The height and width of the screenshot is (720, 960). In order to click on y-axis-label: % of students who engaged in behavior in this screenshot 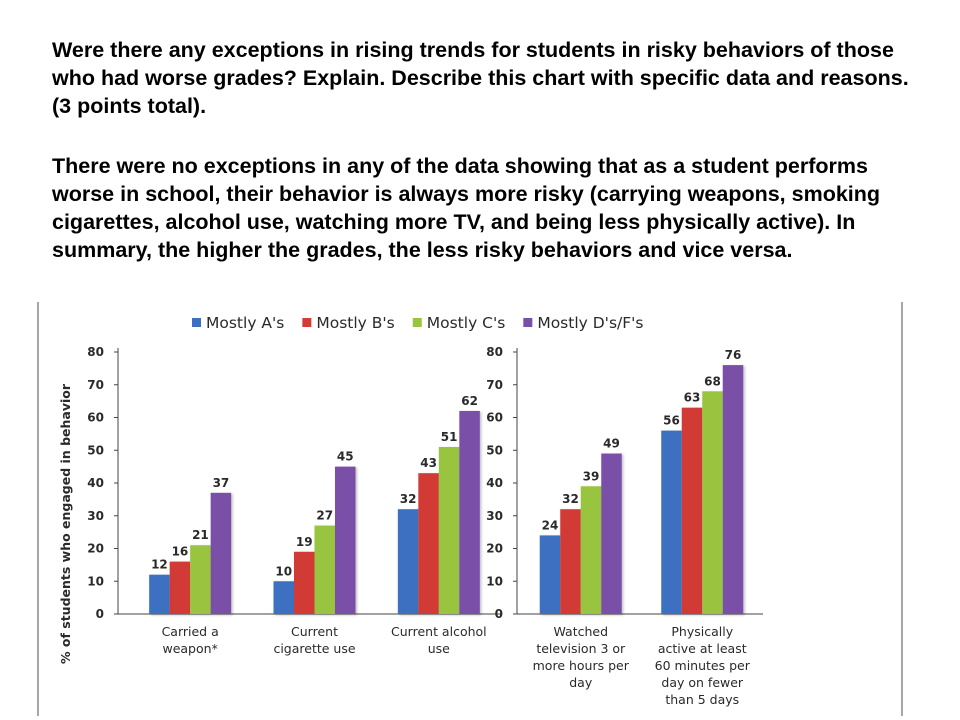, I will do `click(65, 523)`.